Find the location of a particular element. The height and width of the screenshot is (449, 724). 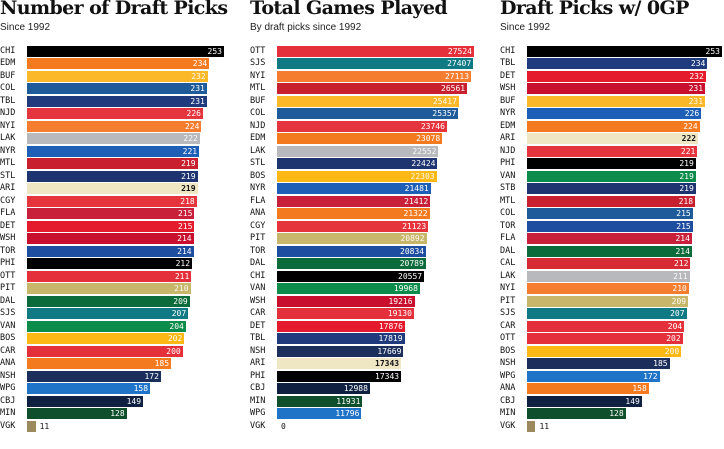

bar-row-wsh: WSH 19216 is located at coordinates (362, 301).